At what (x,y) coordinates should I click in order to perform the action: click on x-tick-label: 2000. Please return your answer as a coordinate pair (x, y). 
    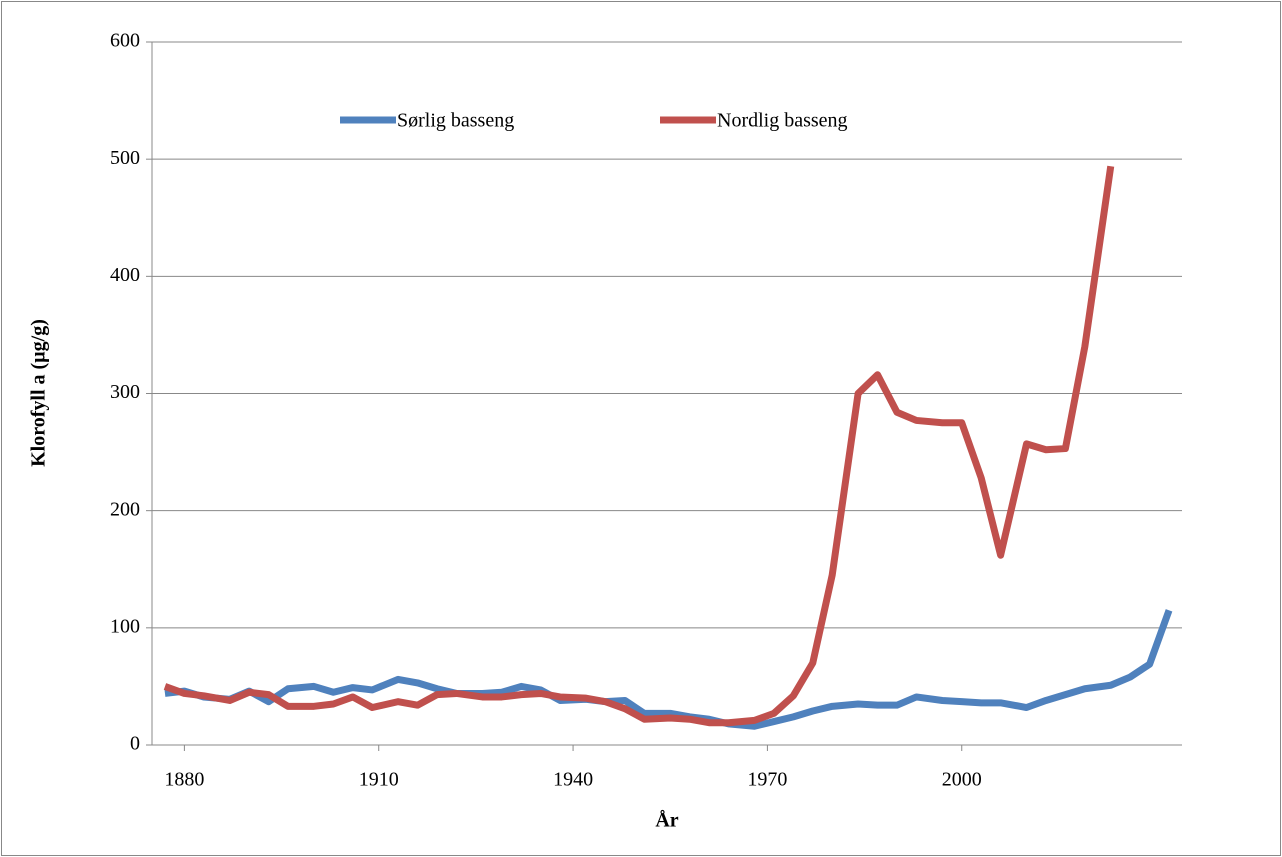
    Looking at the image, I should click on (962, 780).